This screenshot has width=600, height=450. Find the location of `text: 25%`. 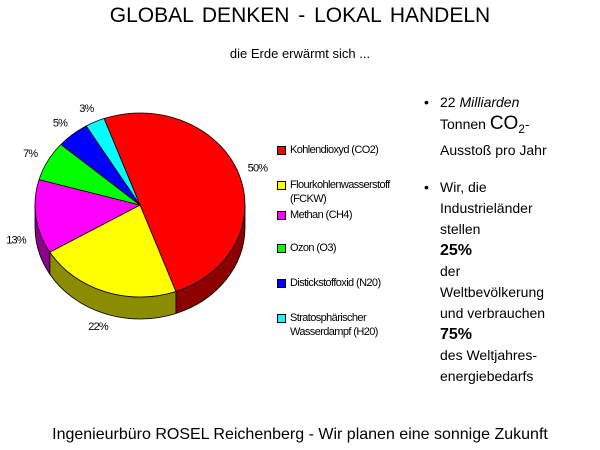

text: 25% is located at coordinates (456, 250).